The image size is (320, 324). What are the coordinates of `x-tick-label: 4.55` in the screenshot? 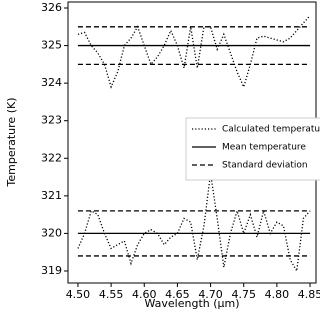 It's located at (111, 294).